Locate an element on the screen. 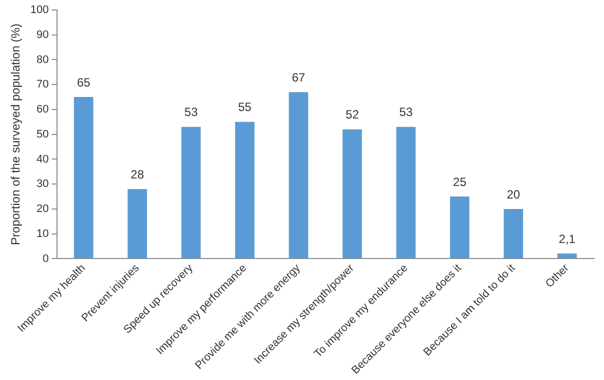 The height and width of the screenshot is (380, 604). y-tick-label: 0 is located at coordinates (45, 258).